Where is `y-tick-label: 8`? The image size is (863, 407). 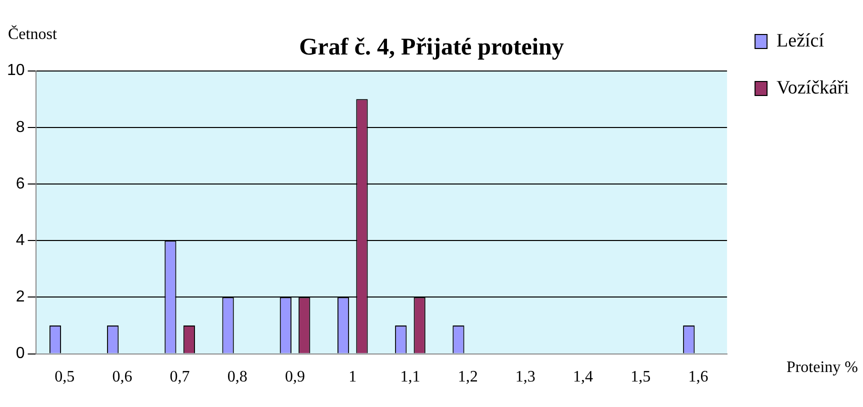
y-tick-label: 8 is located at coordinates (20, 127).